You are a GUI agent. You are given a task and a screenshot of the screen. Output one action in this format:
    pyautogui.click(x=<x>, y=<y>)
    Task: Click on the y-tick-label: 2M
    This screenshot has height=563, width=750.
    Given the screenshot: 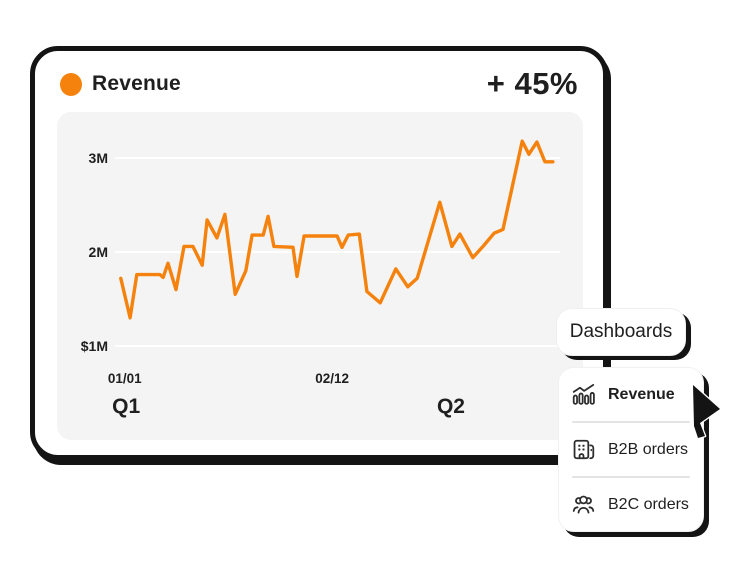 What is the action you would take?
    pyautogui.click(x=98, y=252)
    